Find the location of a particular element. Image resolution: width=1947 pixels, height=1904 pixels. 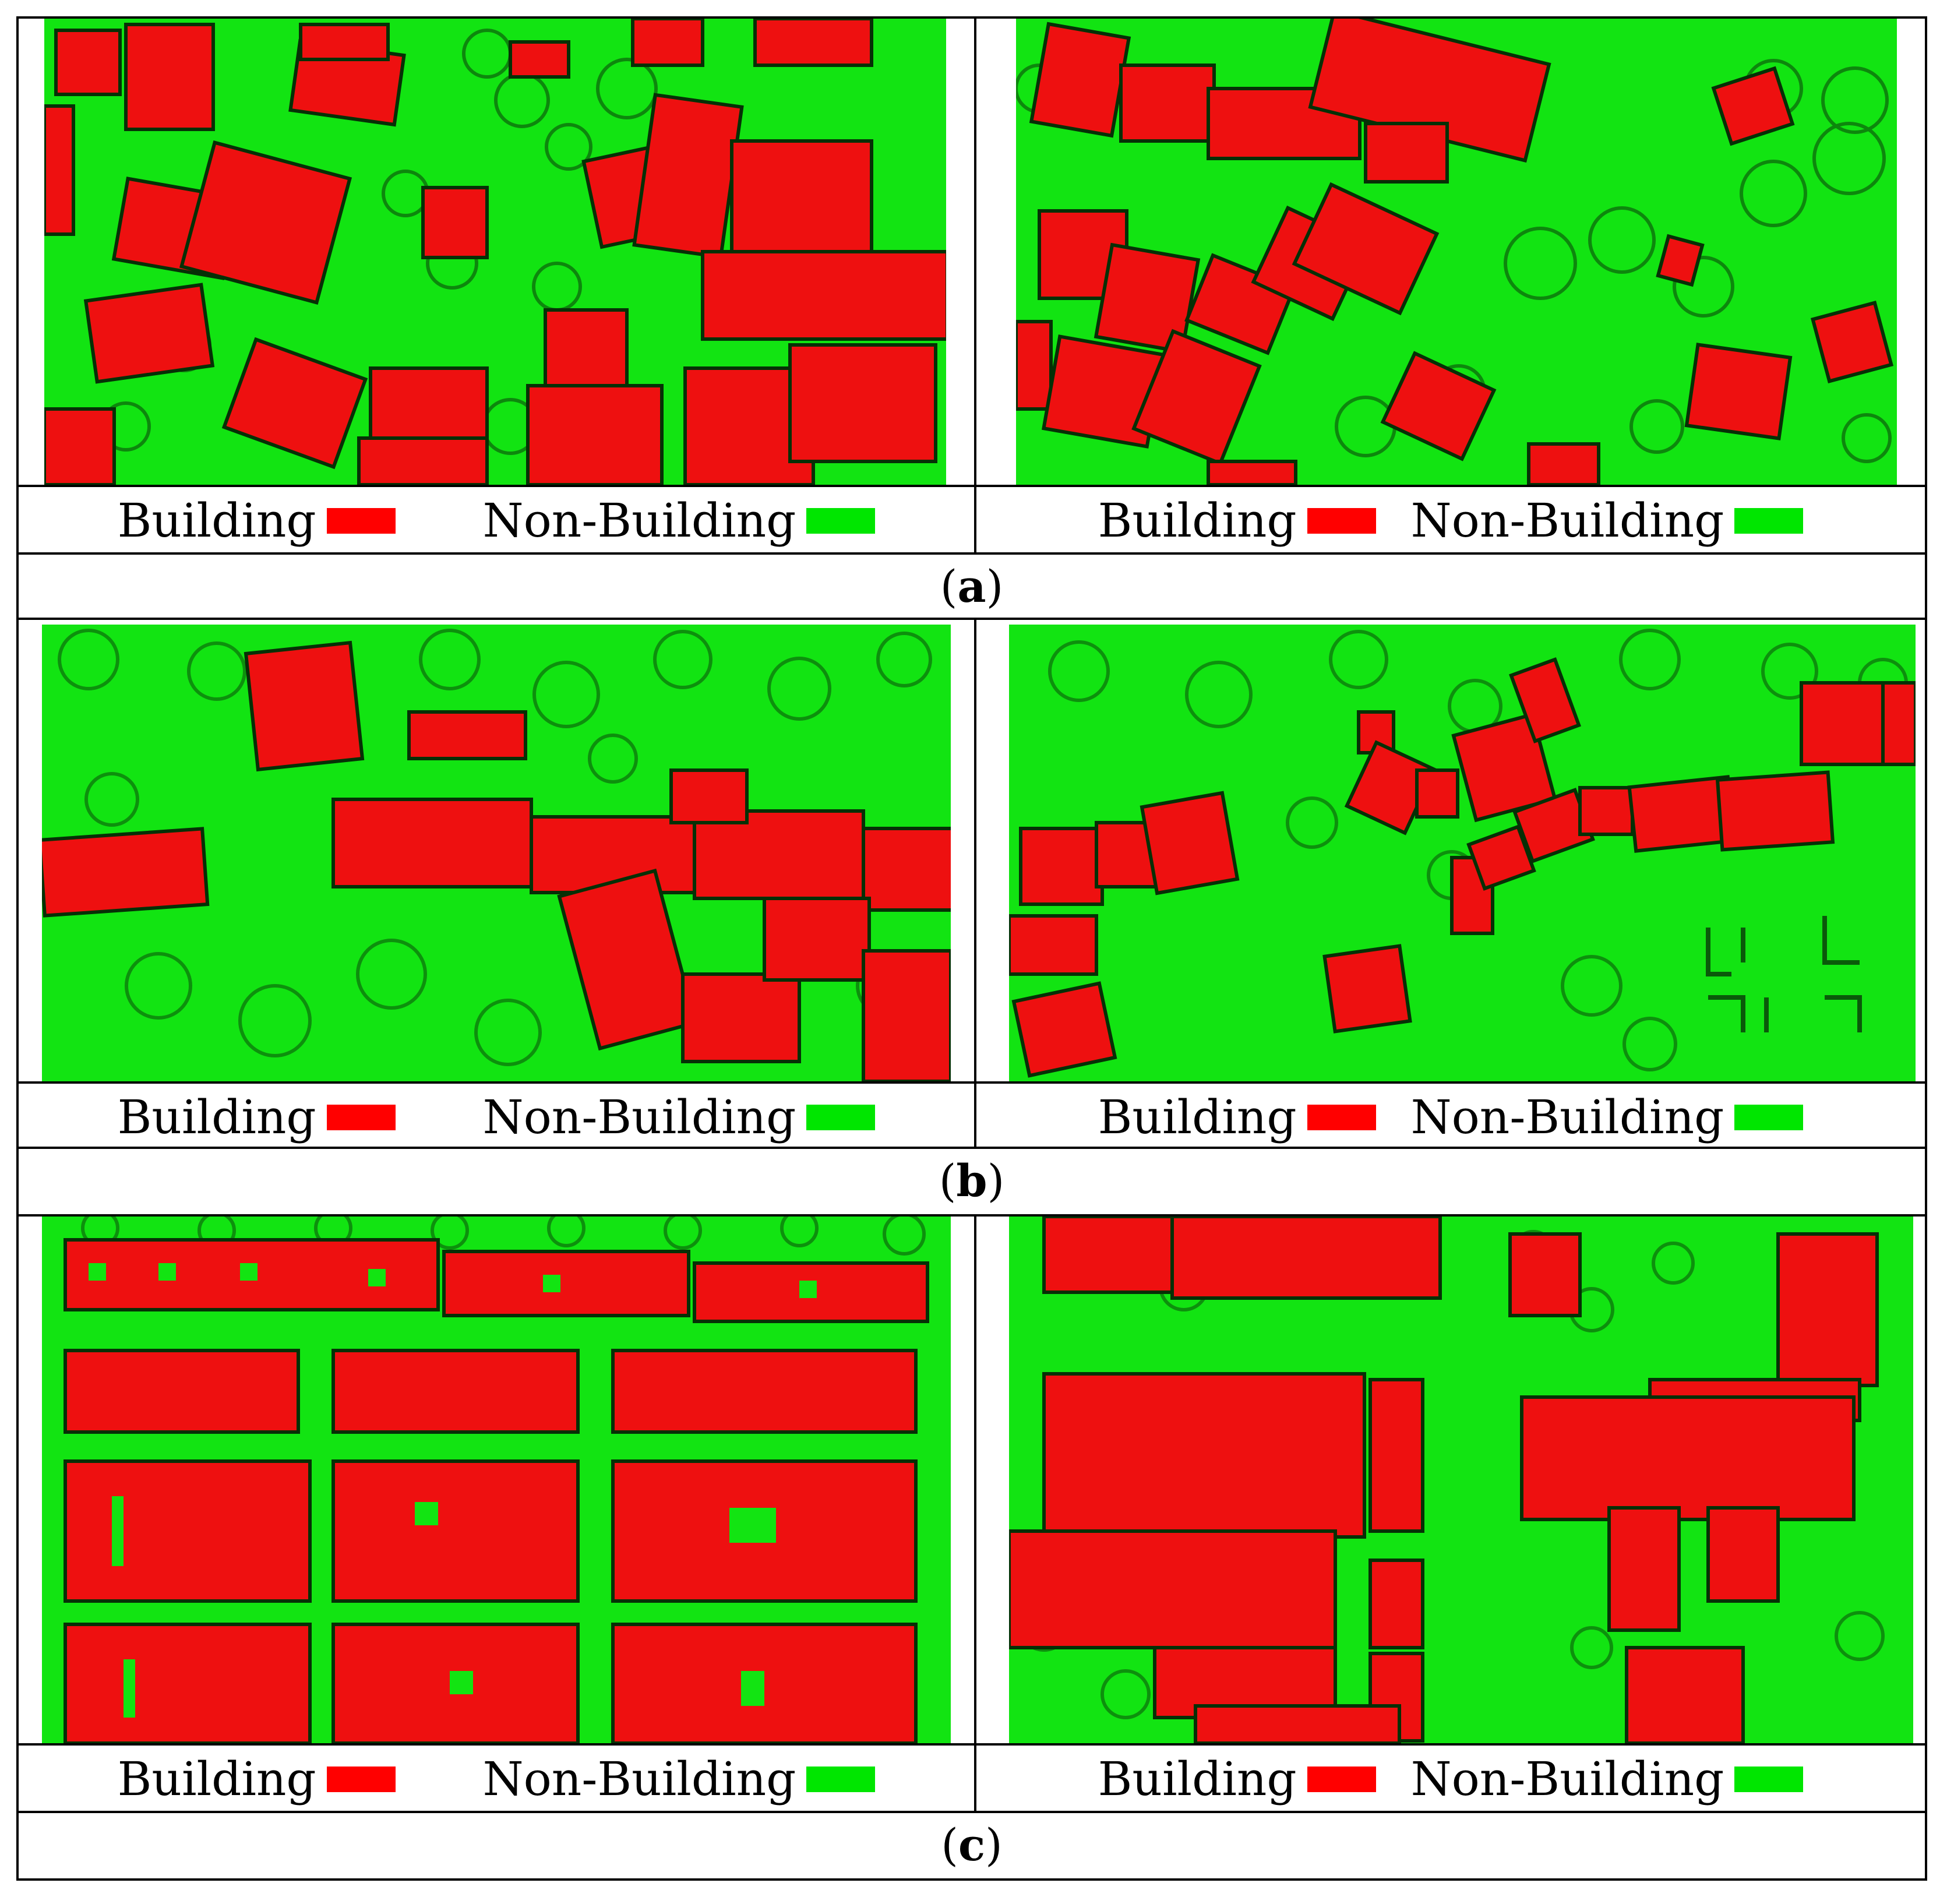

legend-c-right: Building Non-Building is located at coordinates (1450, 1779).